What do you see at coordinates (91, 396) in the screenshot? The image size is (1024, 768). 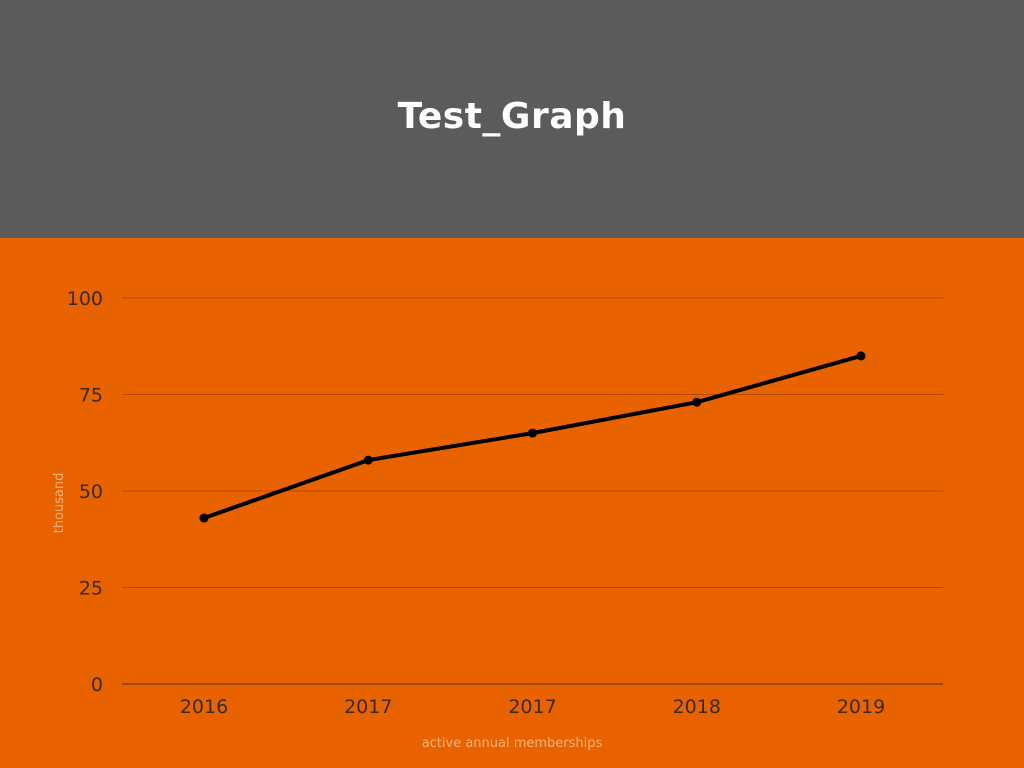 I see `y-tick-label: 75` at bounding box center [91, 396].